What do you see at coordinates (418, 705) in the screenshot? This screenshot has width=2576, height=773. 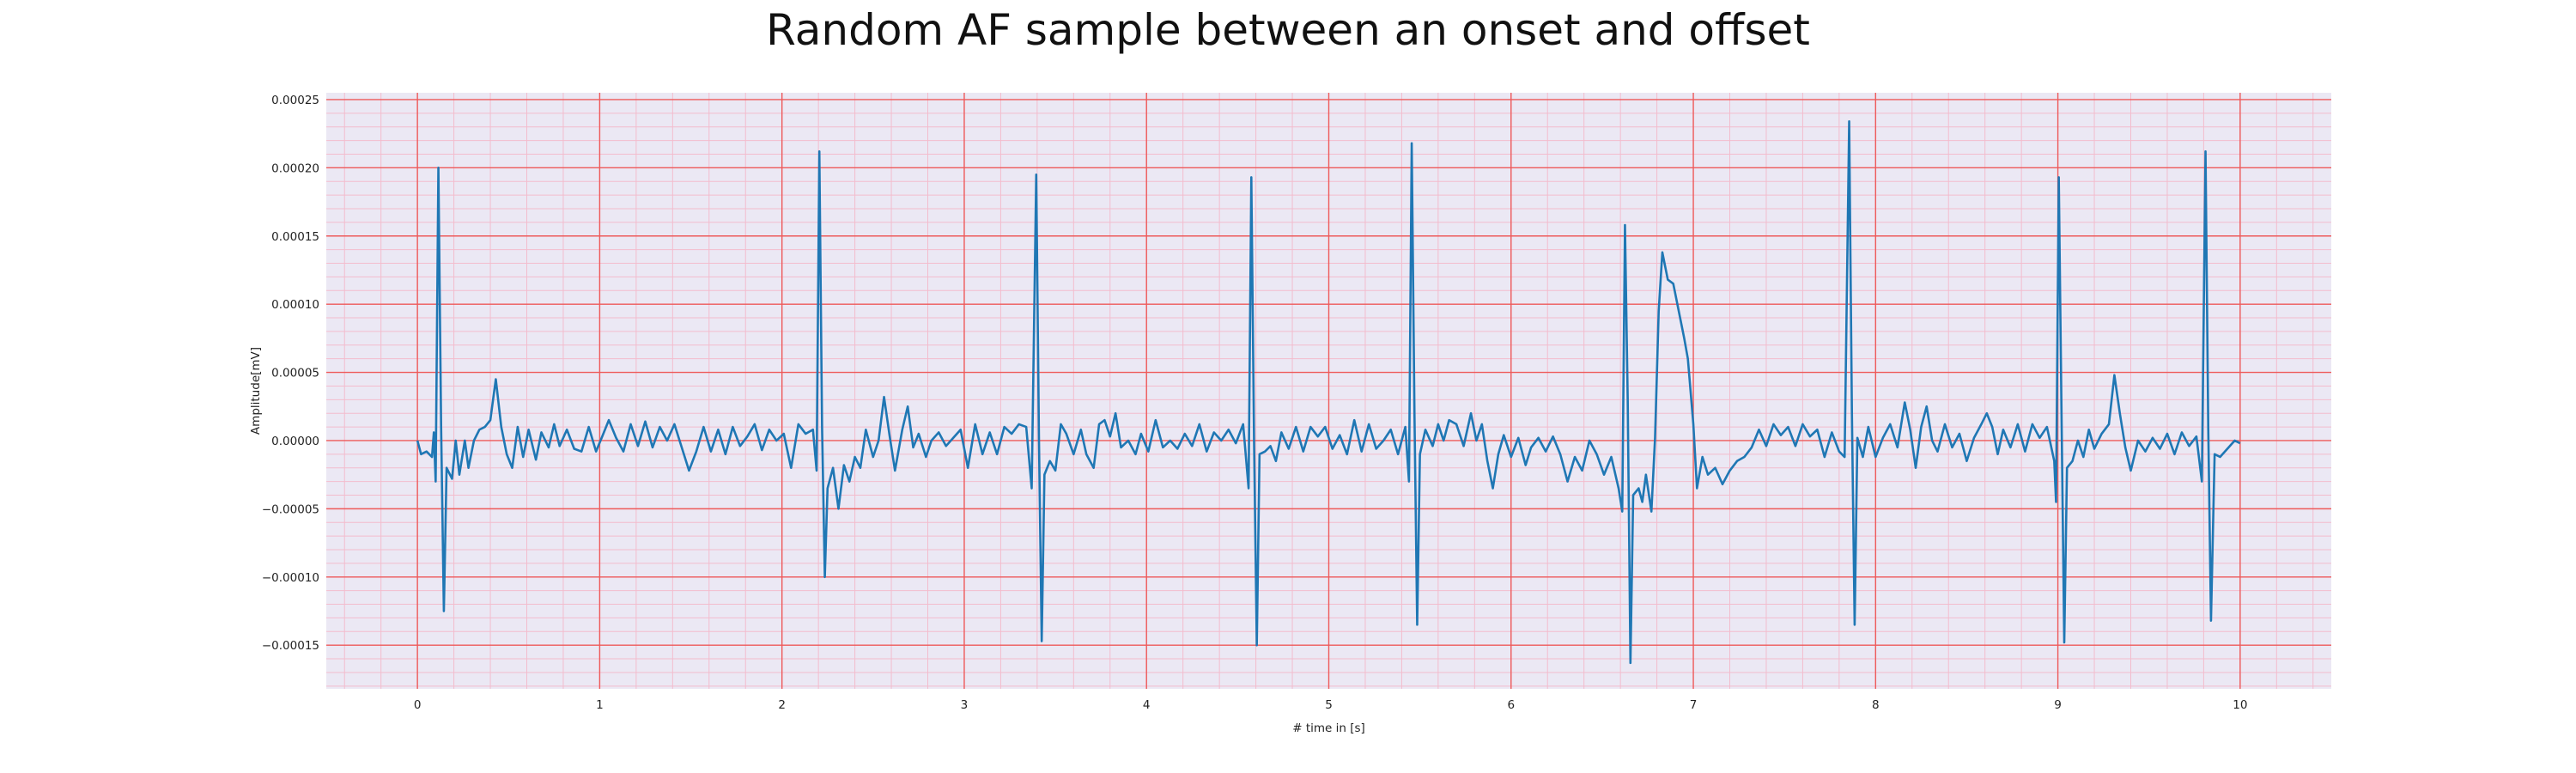 I see `x-tick-label: 0` at bounding box center [418, 705].